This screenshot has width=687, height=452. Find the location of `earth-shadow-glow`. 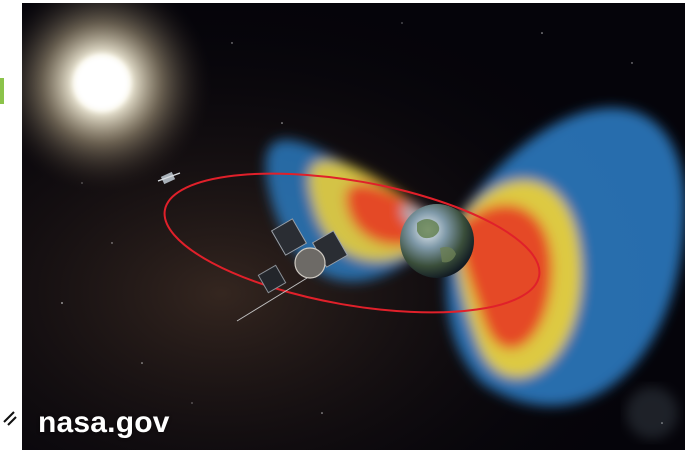

earth-shadow-glow is located at coordinates (652, 413).